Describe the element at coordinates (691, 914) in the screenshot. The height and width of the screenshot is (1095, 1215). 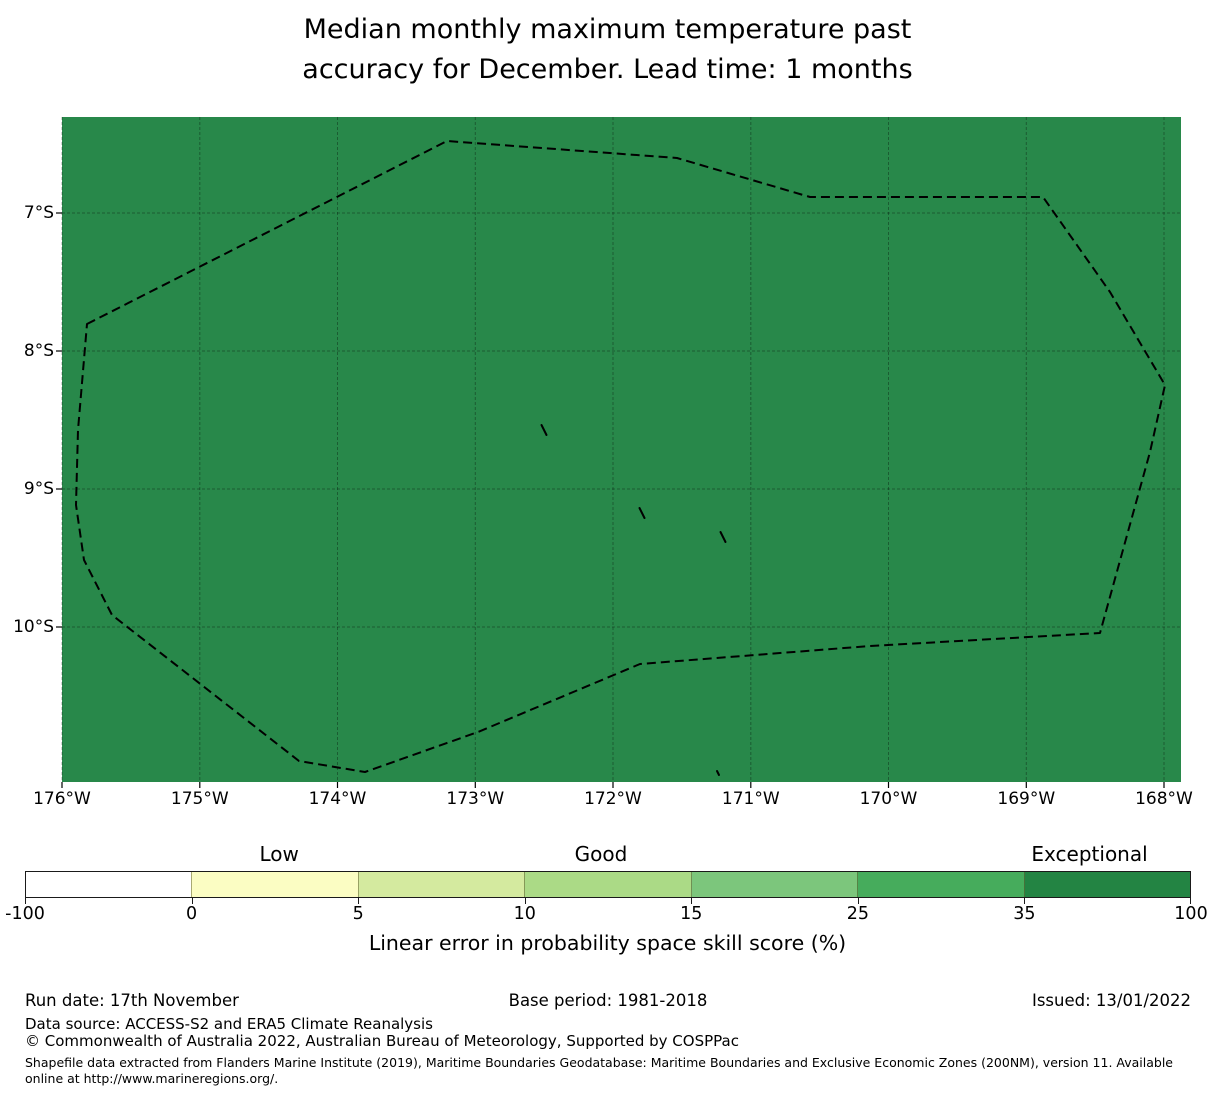
I see `colorbar-tick-label: 15` at that location.